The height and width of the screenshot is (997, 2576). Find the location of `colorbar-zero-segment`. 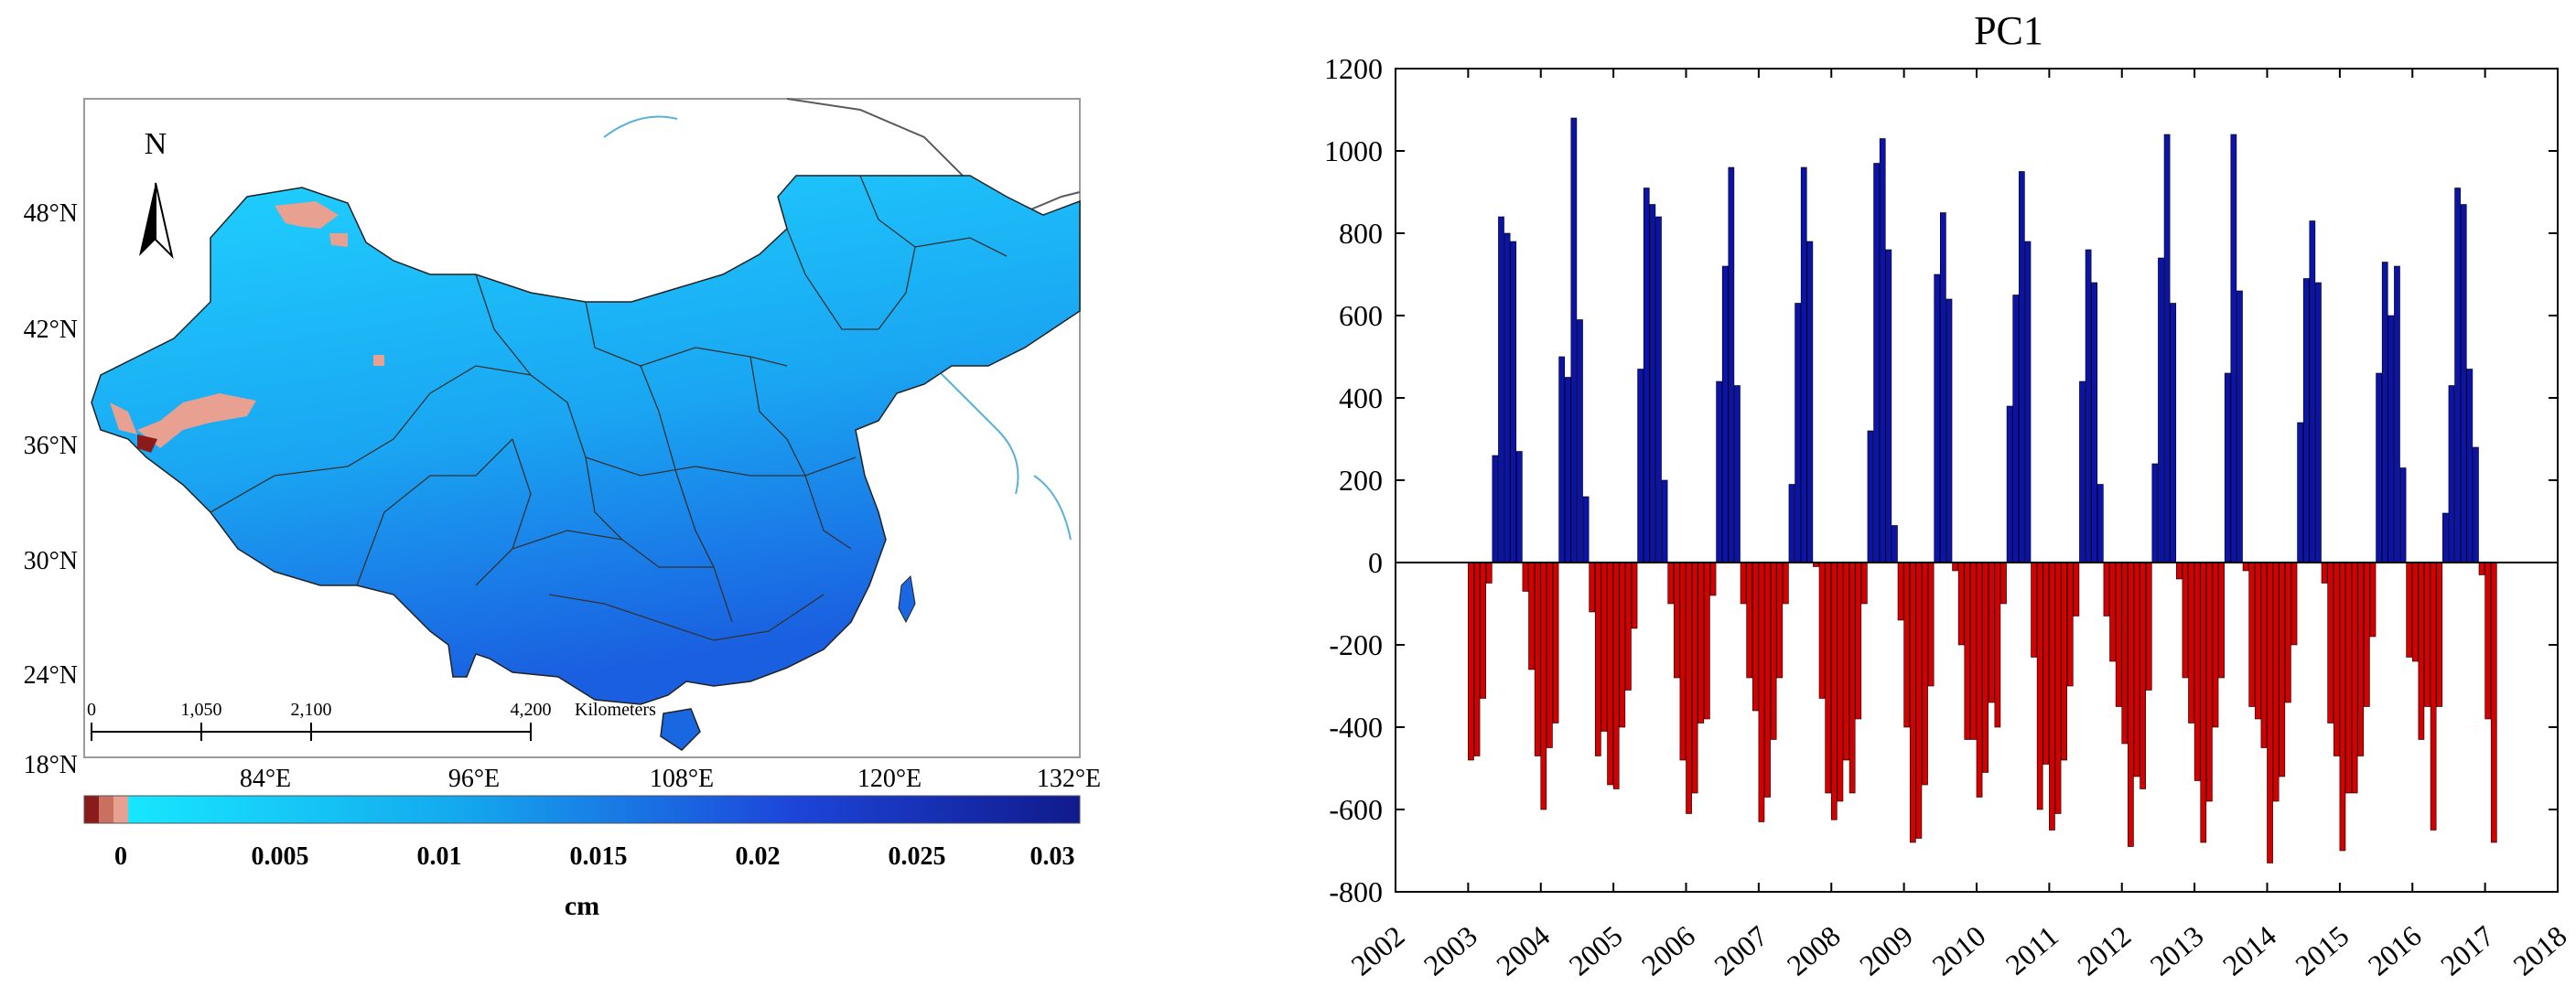

colorbar-zero-segment is located at coordinates (121, 809).